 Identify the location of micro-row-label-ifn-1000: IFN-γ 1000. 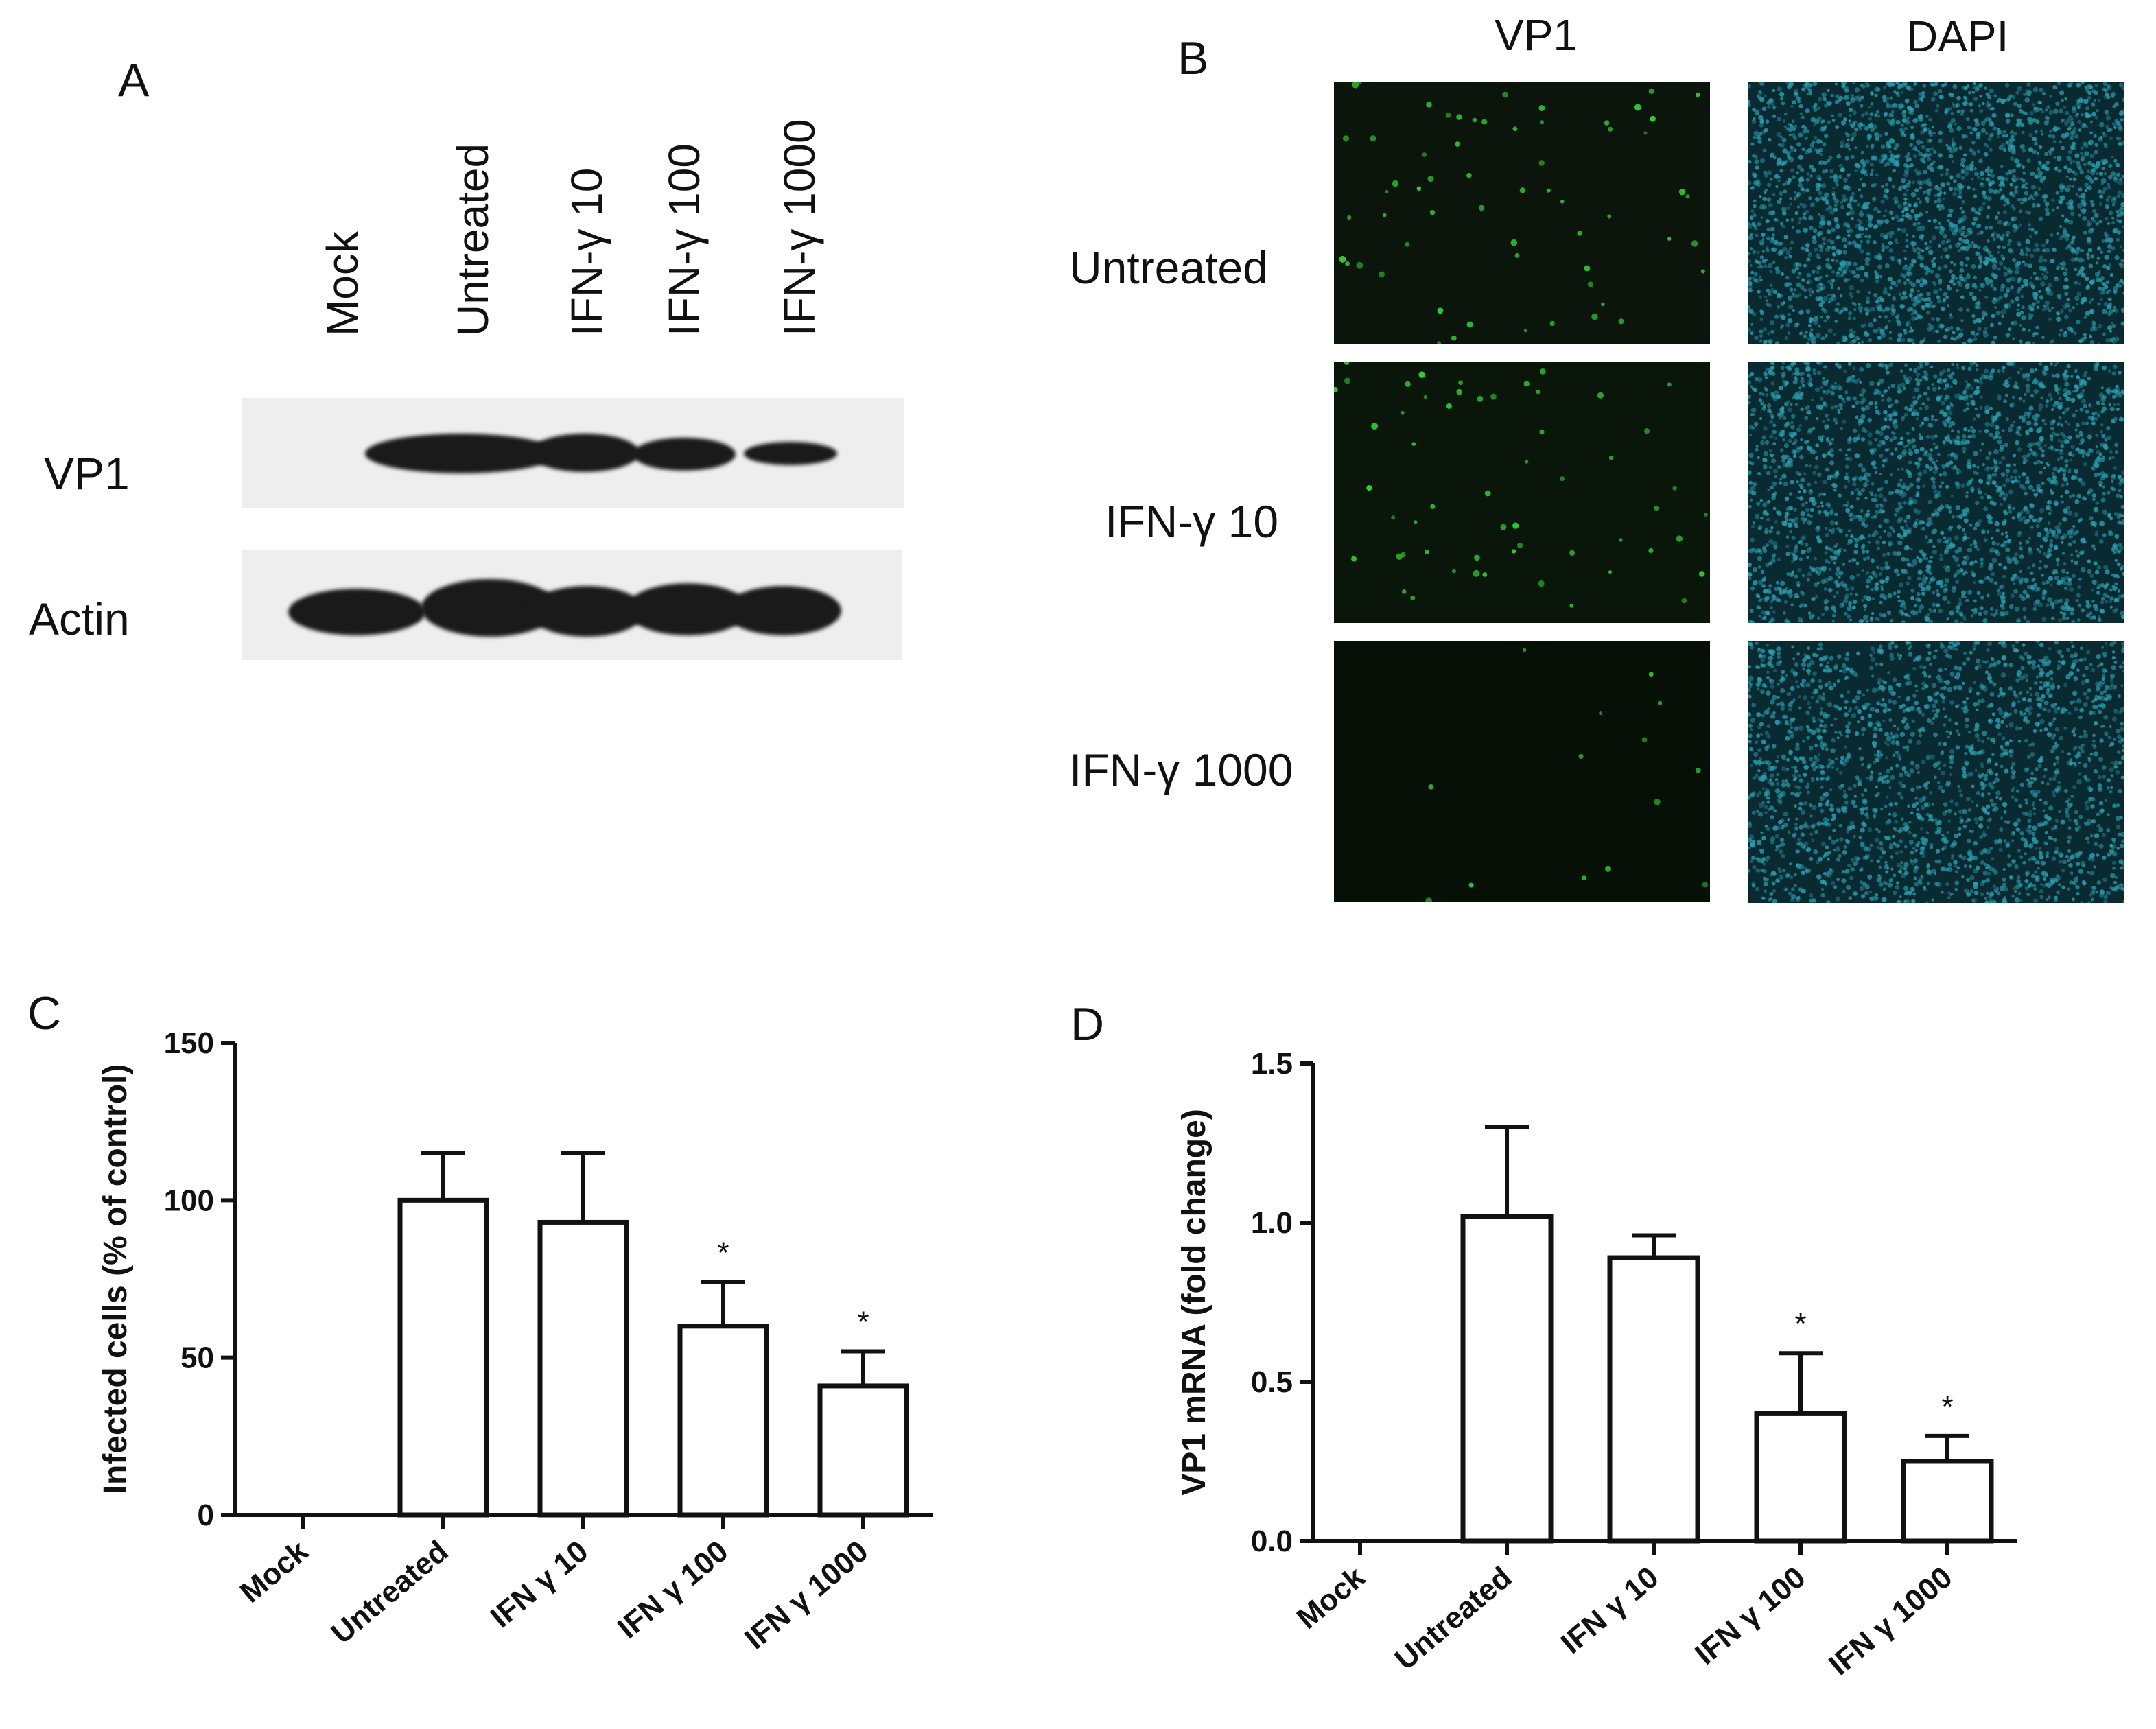
(1181, 769).